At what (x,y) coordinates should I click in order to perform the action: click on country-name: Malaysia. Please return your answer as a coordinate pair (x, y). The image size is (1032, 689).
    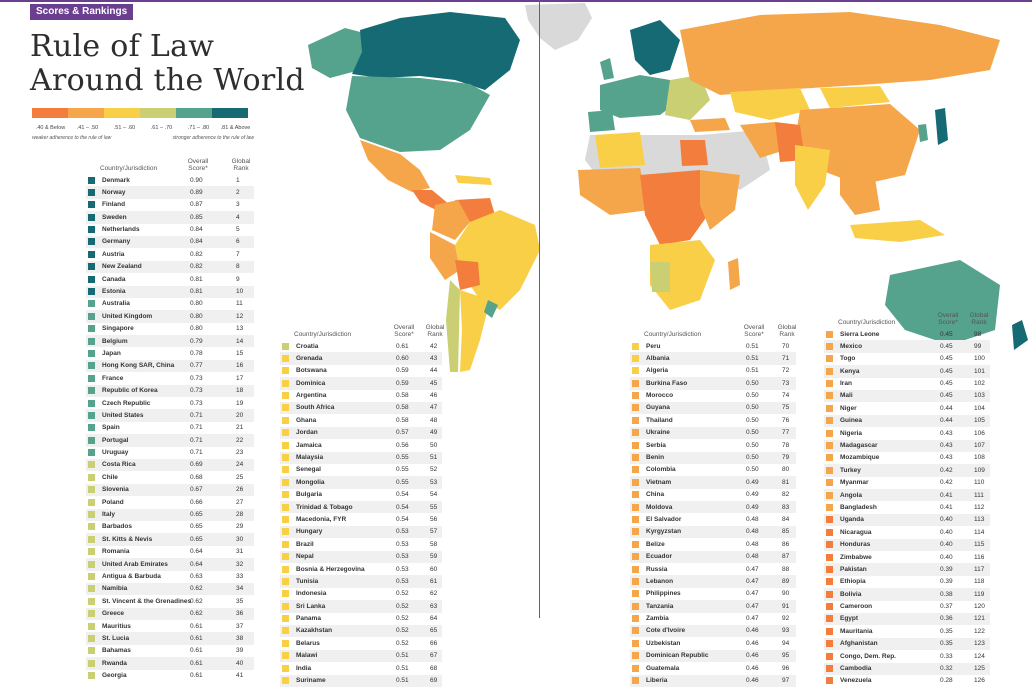
    Looking at the image, I should click on (310, 458).